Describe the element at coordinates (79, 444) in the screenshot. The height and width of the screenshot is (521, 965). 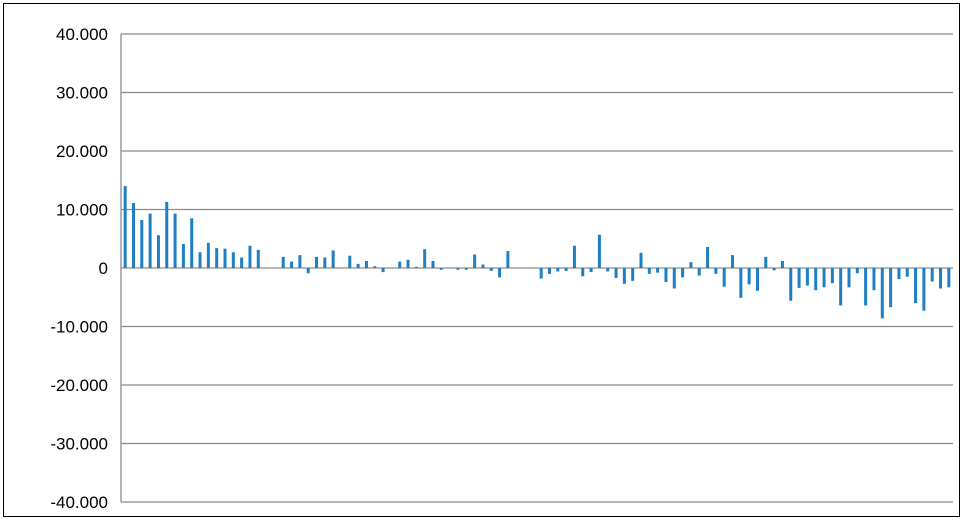
I see `y-tick-label: -30.000` at that location.